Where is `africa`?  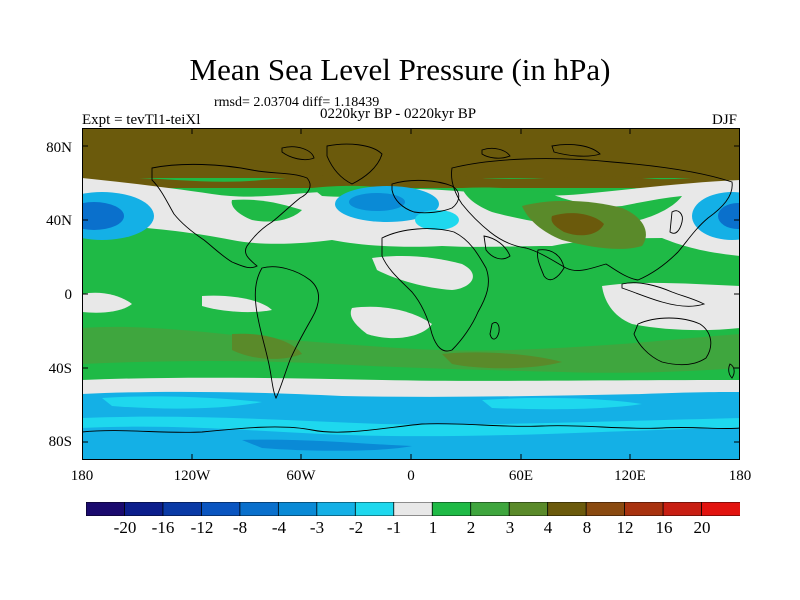 africa is located at coordinates (435, 290).